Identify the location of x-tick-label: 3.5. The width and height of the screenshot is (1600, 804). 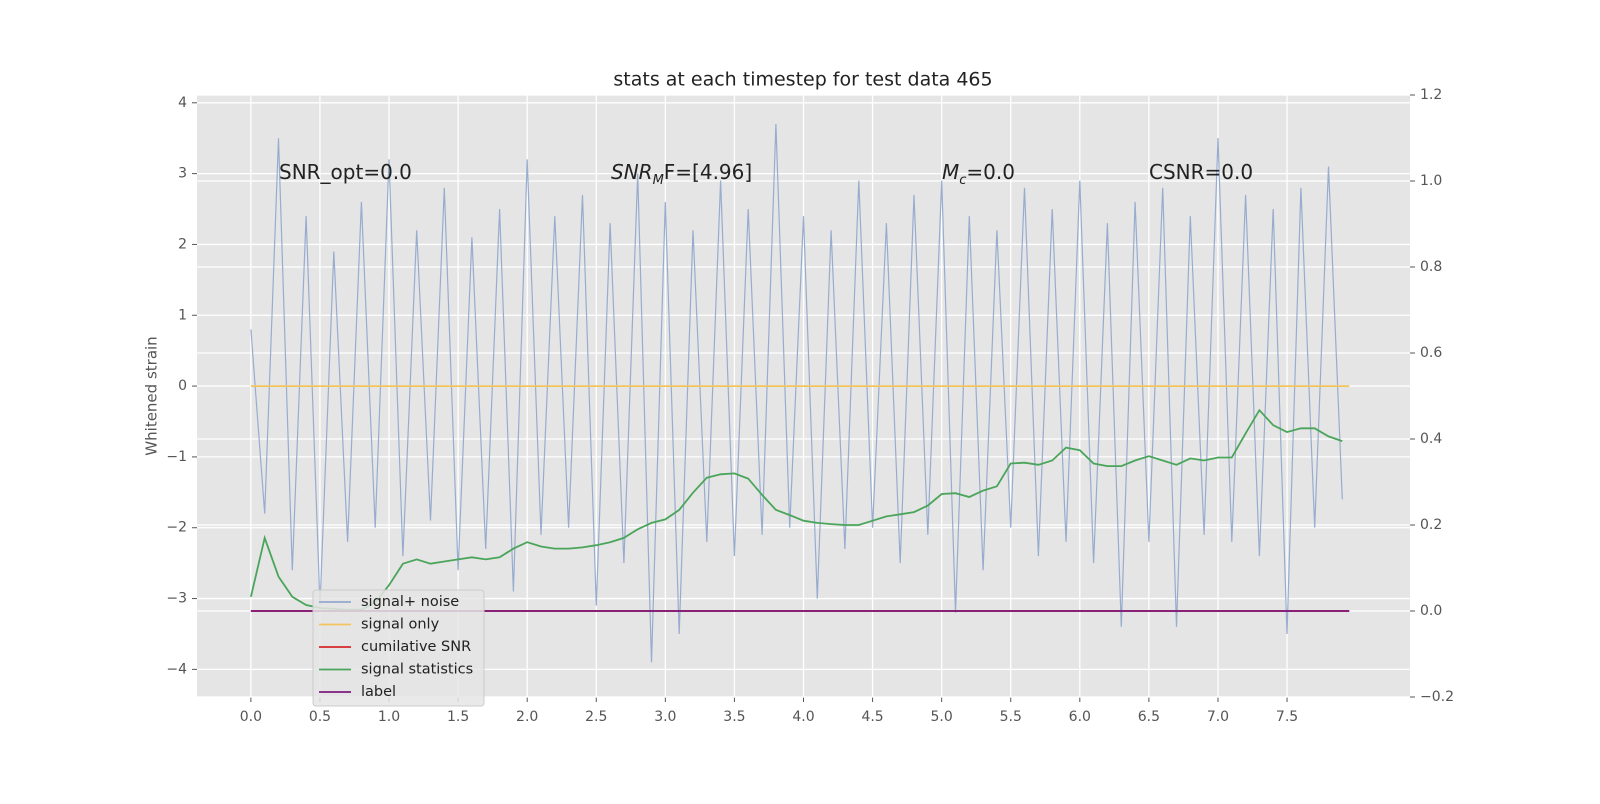
(734, 717).